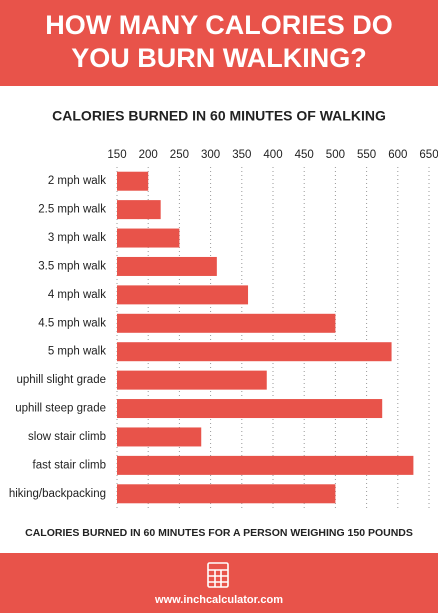 This screenshot has height=613, width=438. I want to click on x-tick-label: 500, so click(335, 155).